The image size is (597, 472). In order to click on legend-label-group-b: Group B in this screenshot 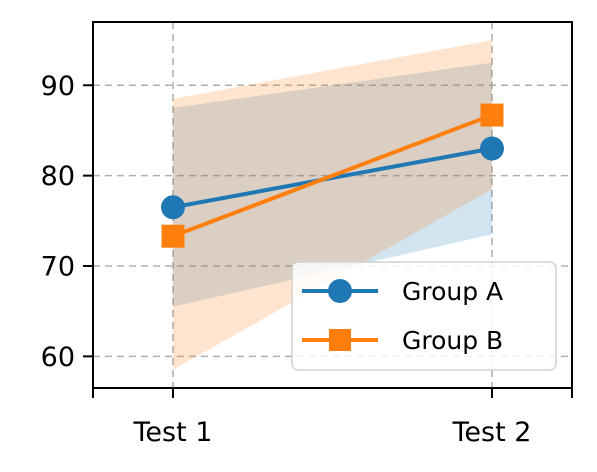, I will do `click(452, 340)`.